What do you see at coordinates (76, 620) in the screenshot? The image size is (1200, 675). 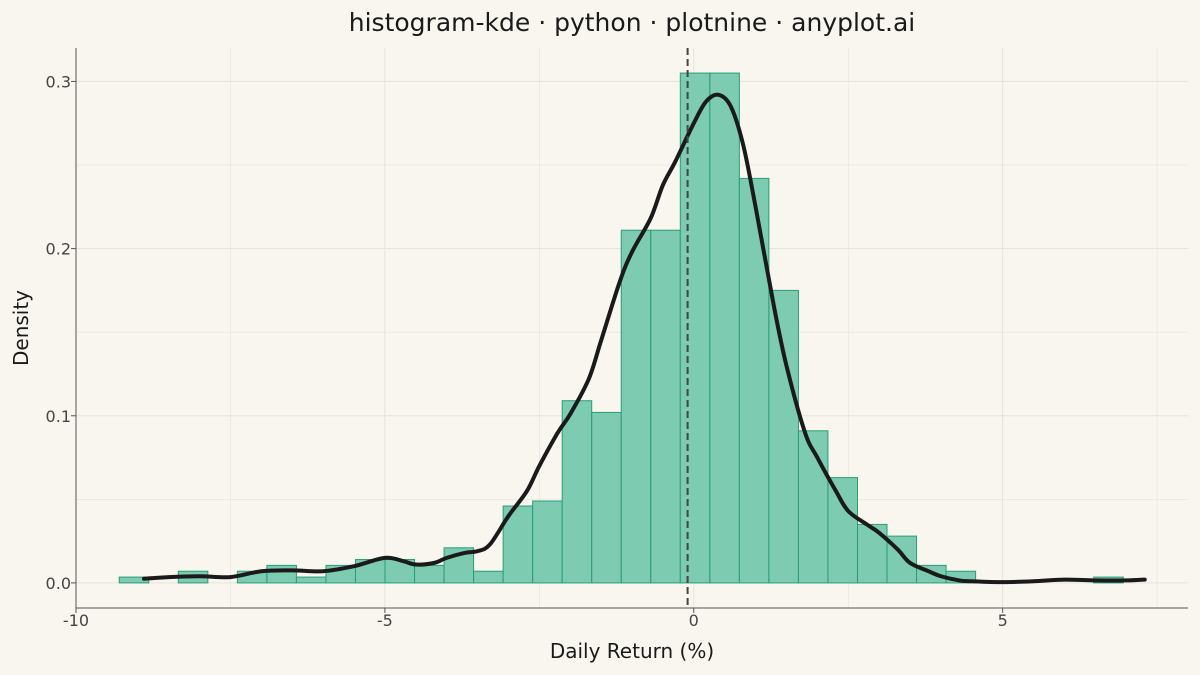 I see `x-tick-label: -10` at bounding box center [76, 620].